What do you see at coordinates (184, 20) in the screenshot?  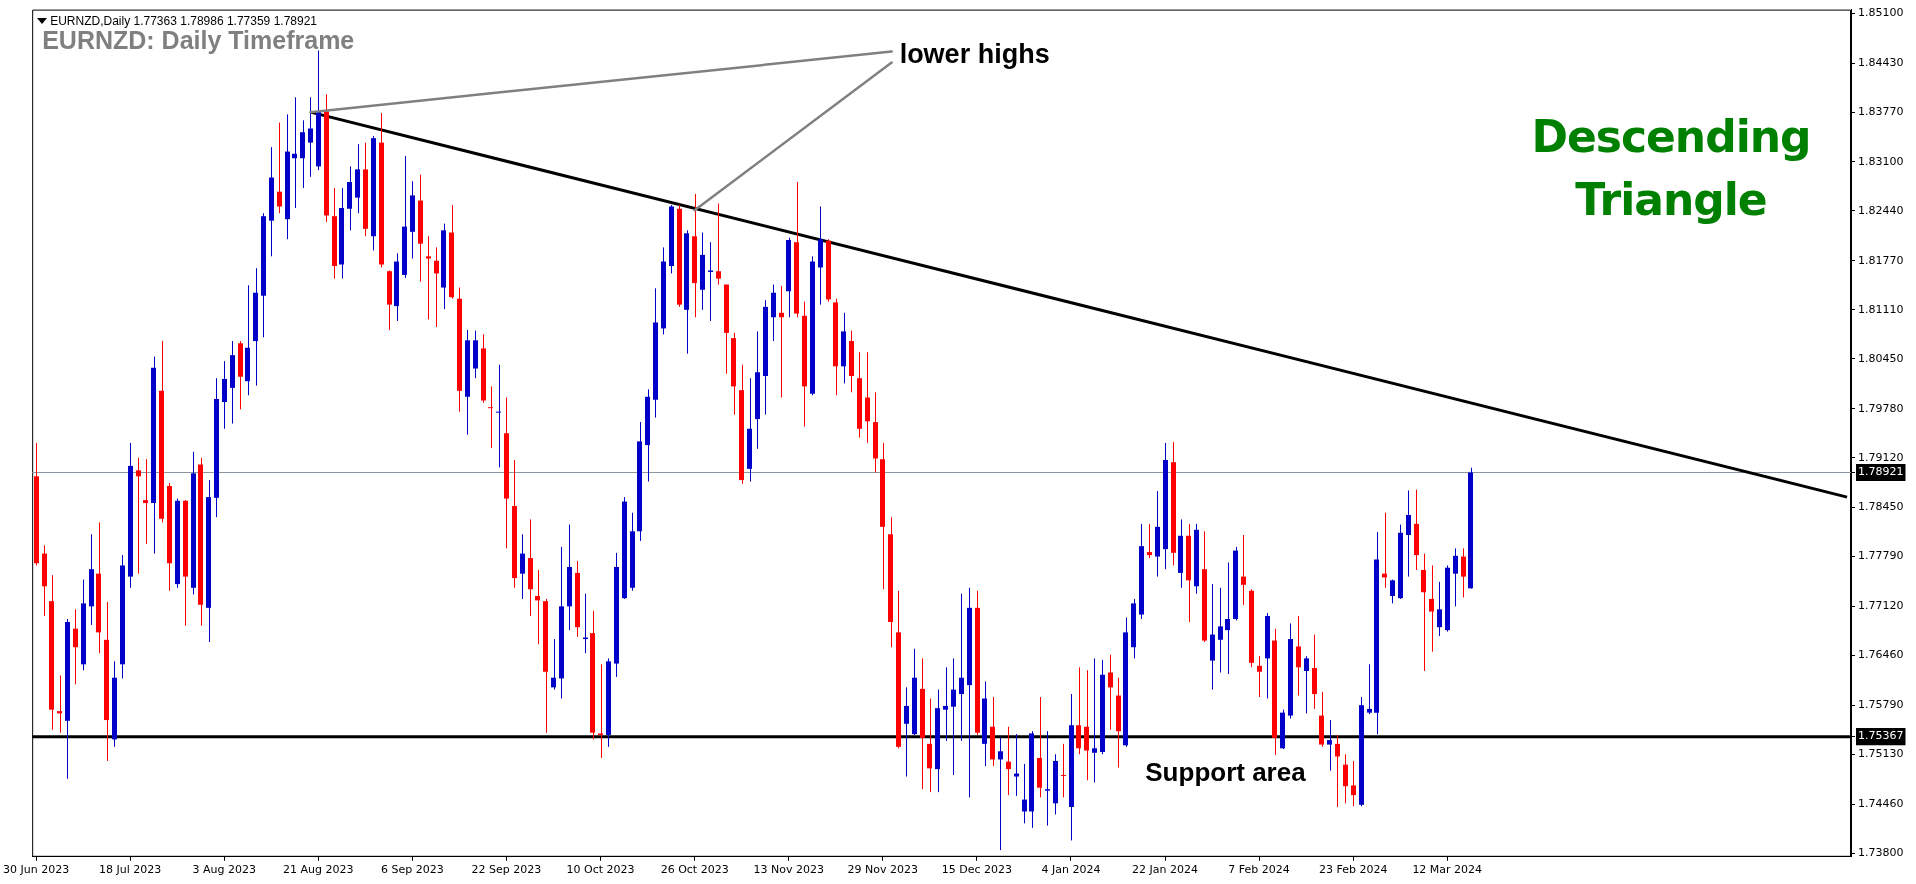 I see `chart-subtitle: EURNZD,Daily 1.77363 1.78986 1.77359 1.78921` at bounding box center [184, 20].